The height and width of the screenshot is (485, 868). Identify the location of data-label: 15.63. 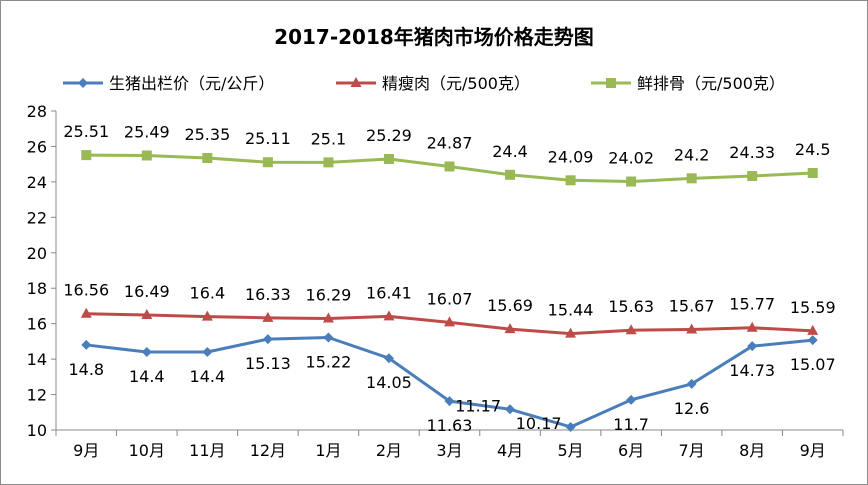
(631, 306).